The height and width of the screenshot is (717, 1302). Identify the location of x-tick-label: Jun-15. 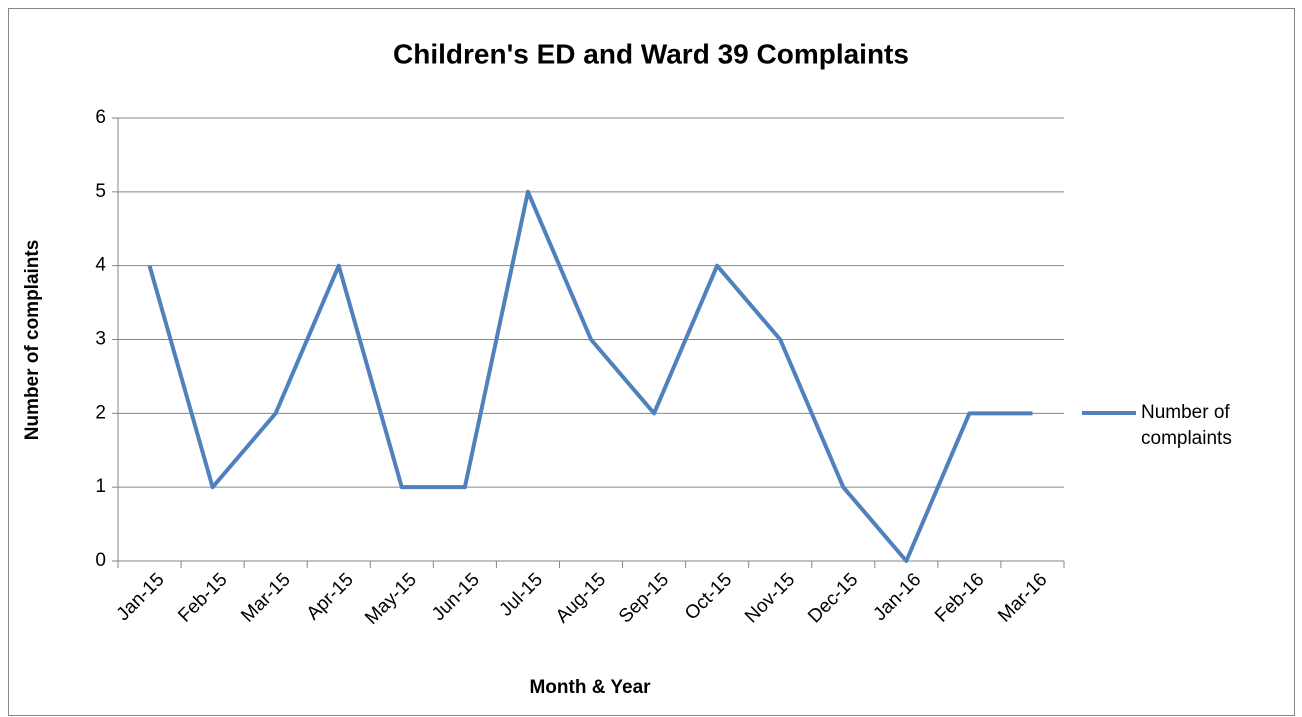
(456, 597).